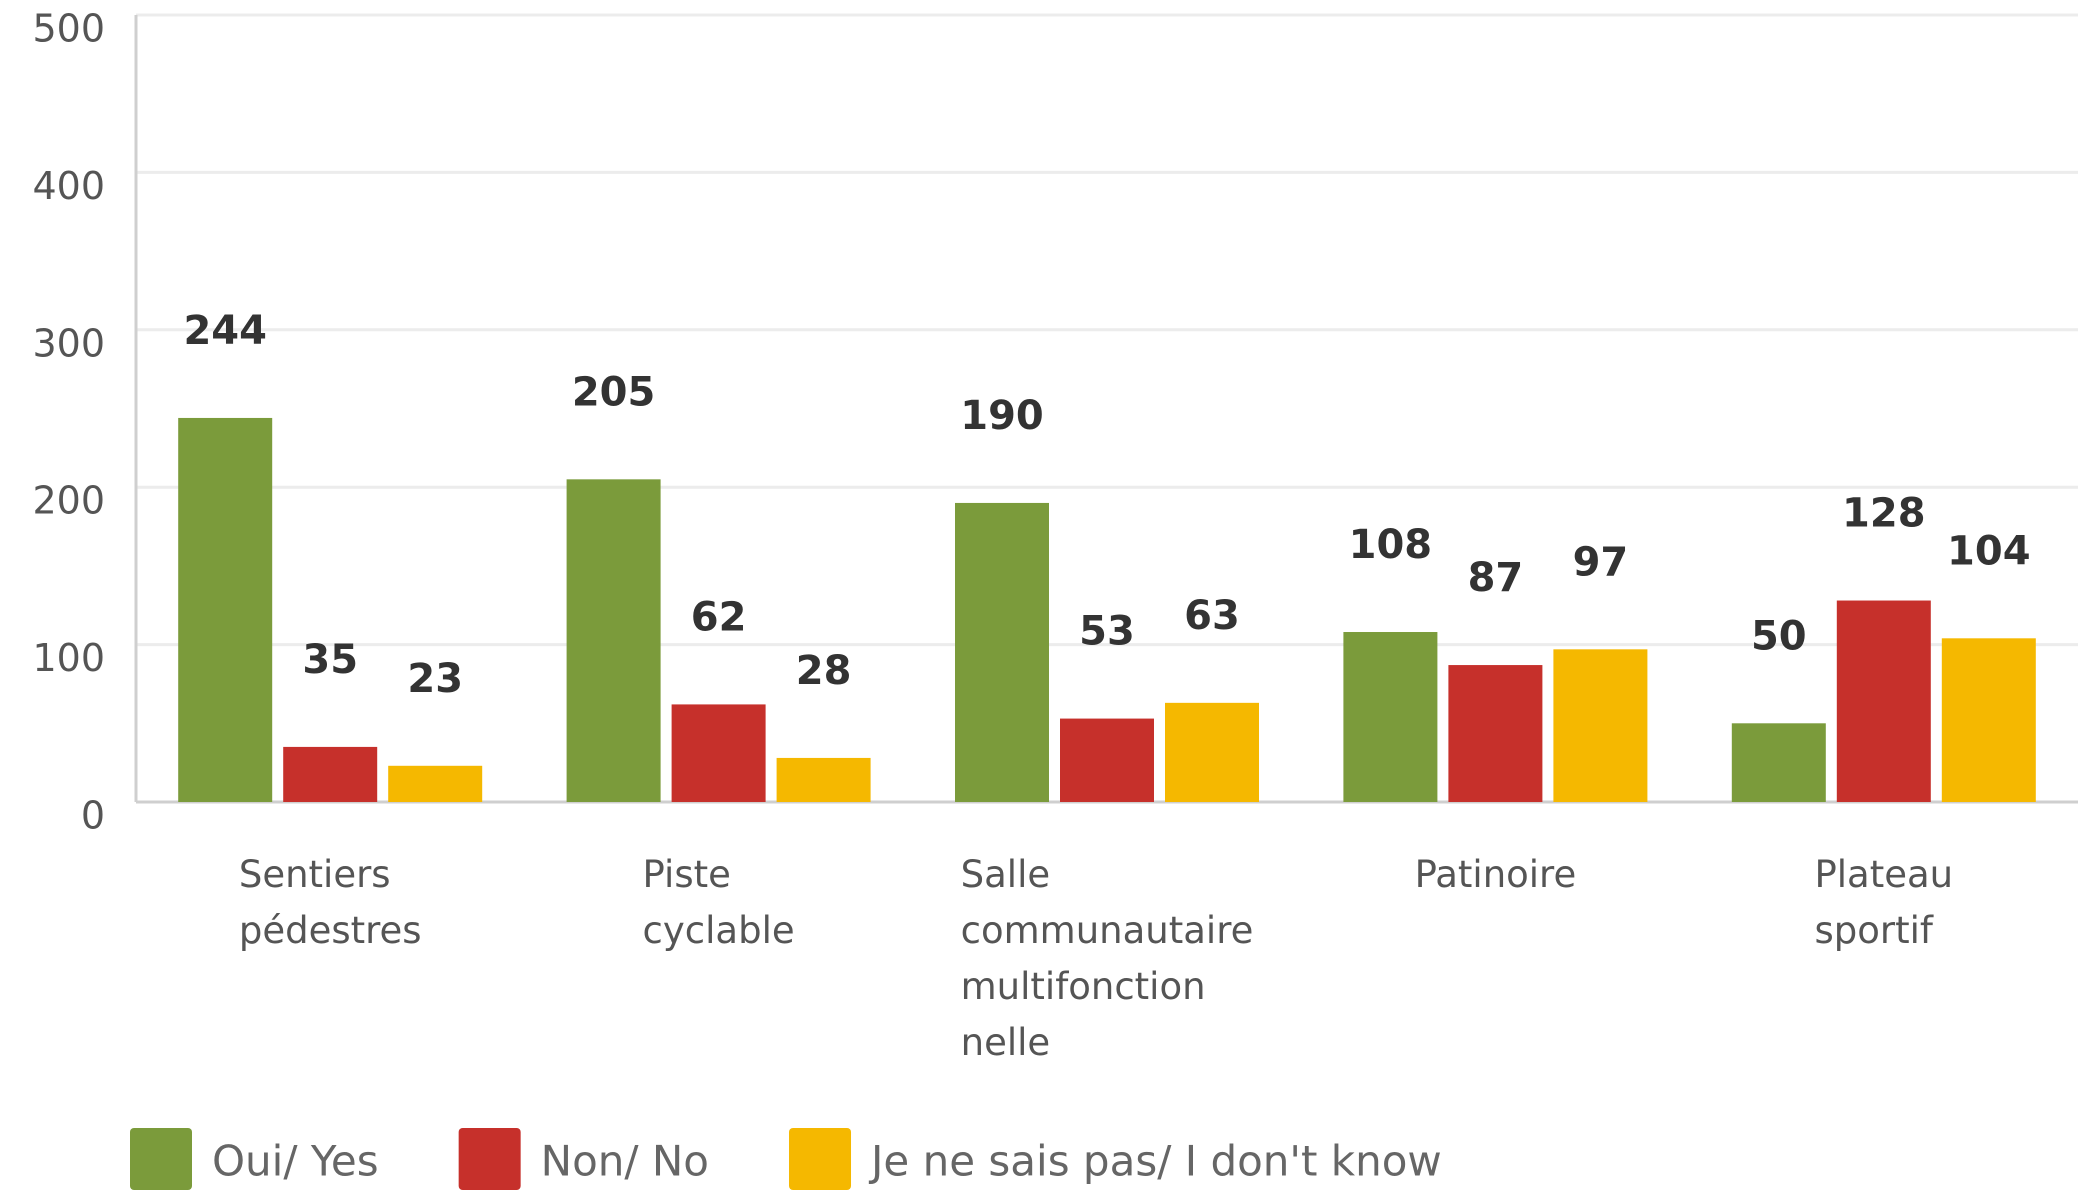  I want to click on x-tick-label-line: multifonction, so click(1083, 986).